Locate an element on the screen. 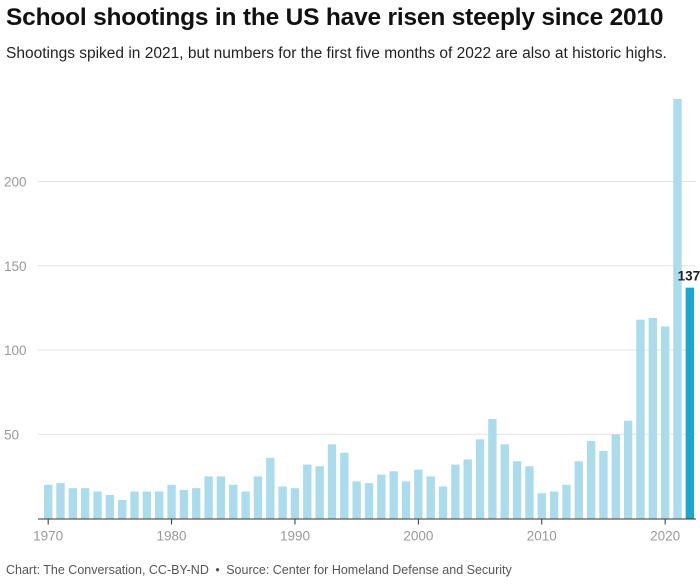  bar-1985 is located at coordinates (233, 501).